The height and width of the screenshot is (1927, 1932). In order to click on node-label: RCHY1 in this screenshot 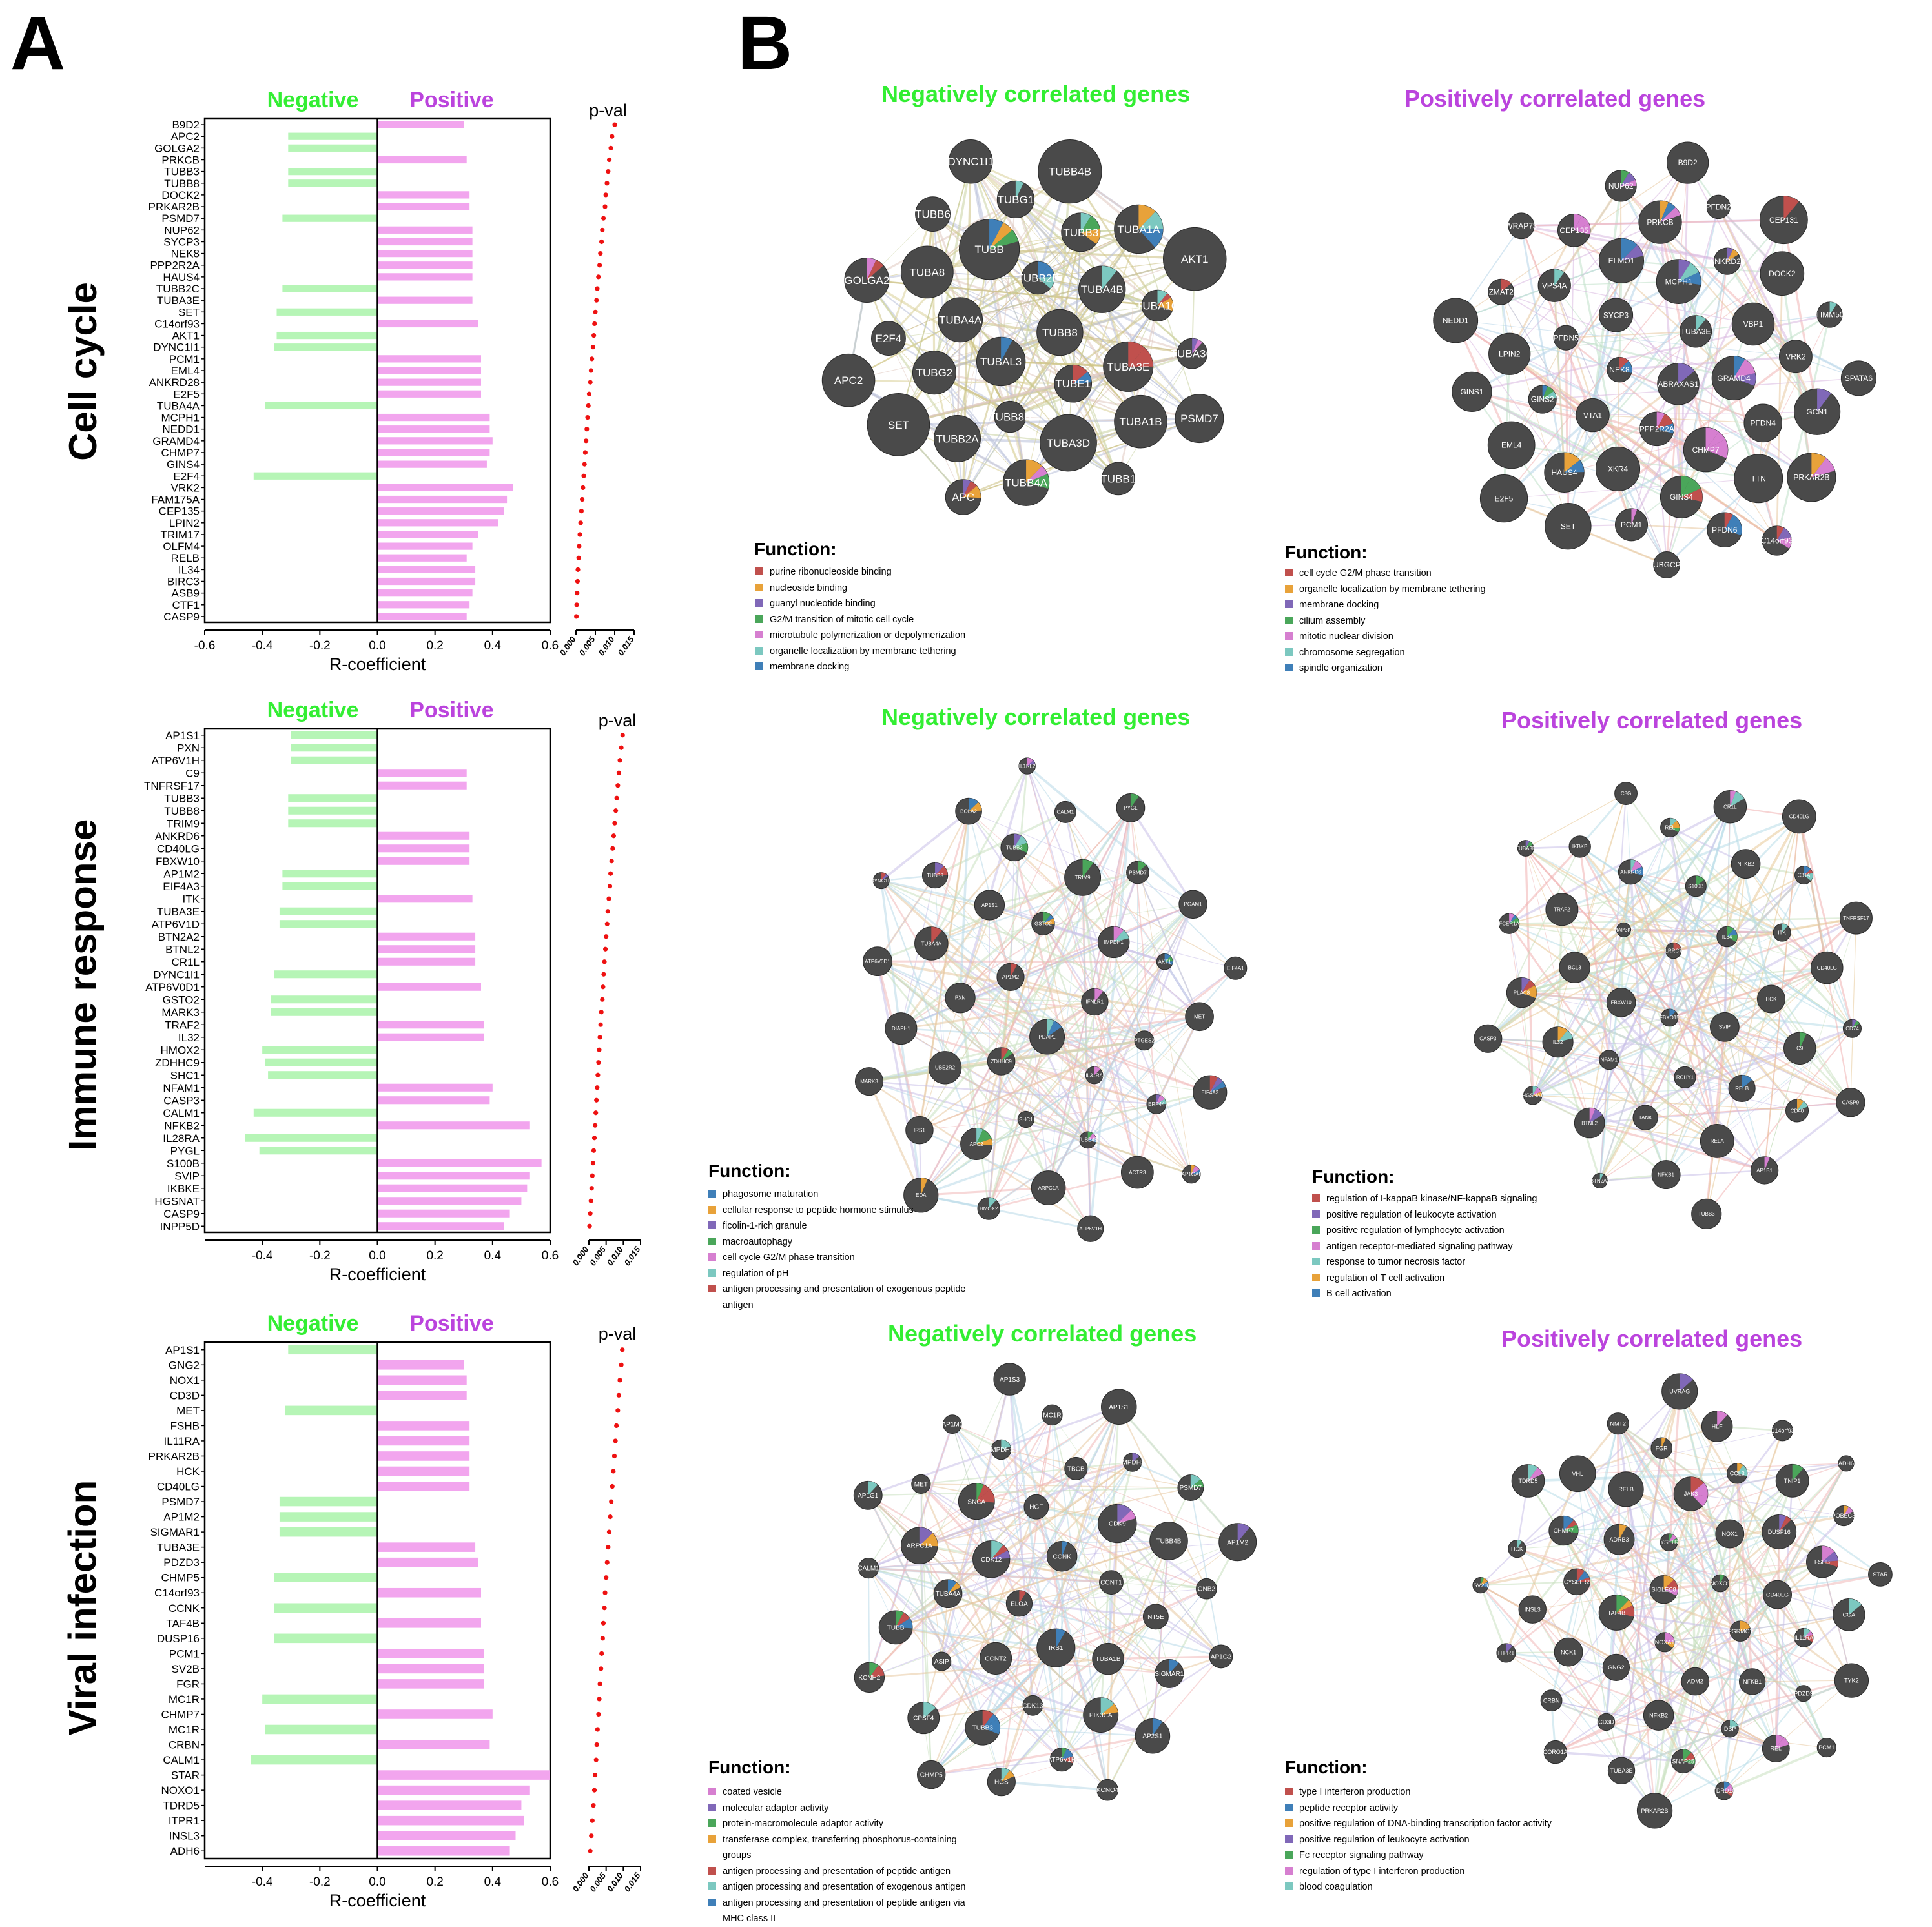, I will do `click(1685, 1078)`.